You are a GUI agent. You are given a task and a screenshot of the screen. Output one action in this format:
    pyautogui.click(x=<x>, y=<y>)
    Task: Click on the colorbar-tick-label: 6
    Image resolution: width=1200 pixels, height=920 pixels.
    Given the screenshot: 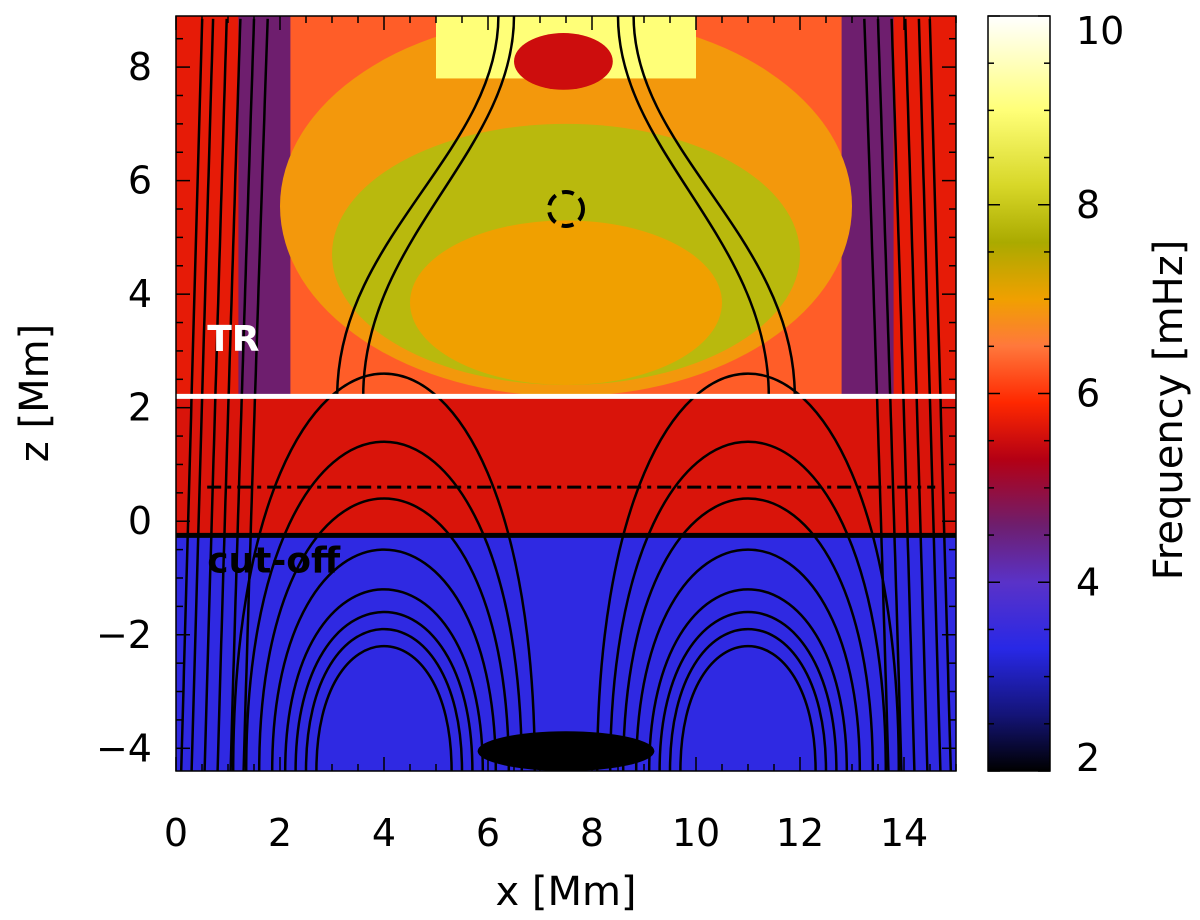 What is the action you would take?
    pyautogui.click(x=1088, y=394)
    